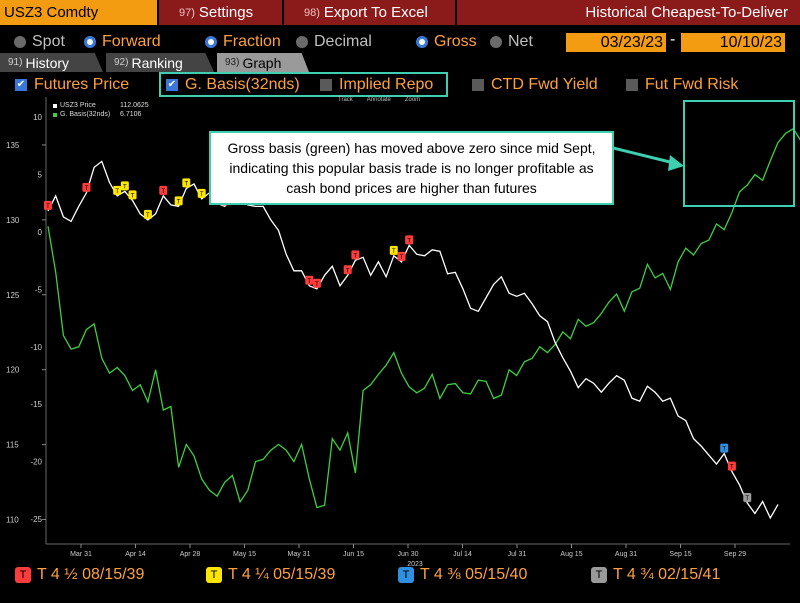 The height and width of the screenshot is (603, 800). Describe the element at coordinates (211, 42) in the screenshot. I see `radio-fraction-indicator` at that location.